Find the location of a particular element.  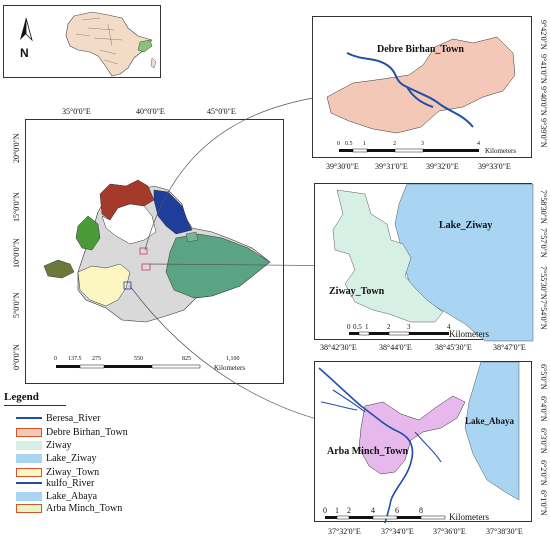

tick: 7°57'0"N is located at coordinates (543, 243).